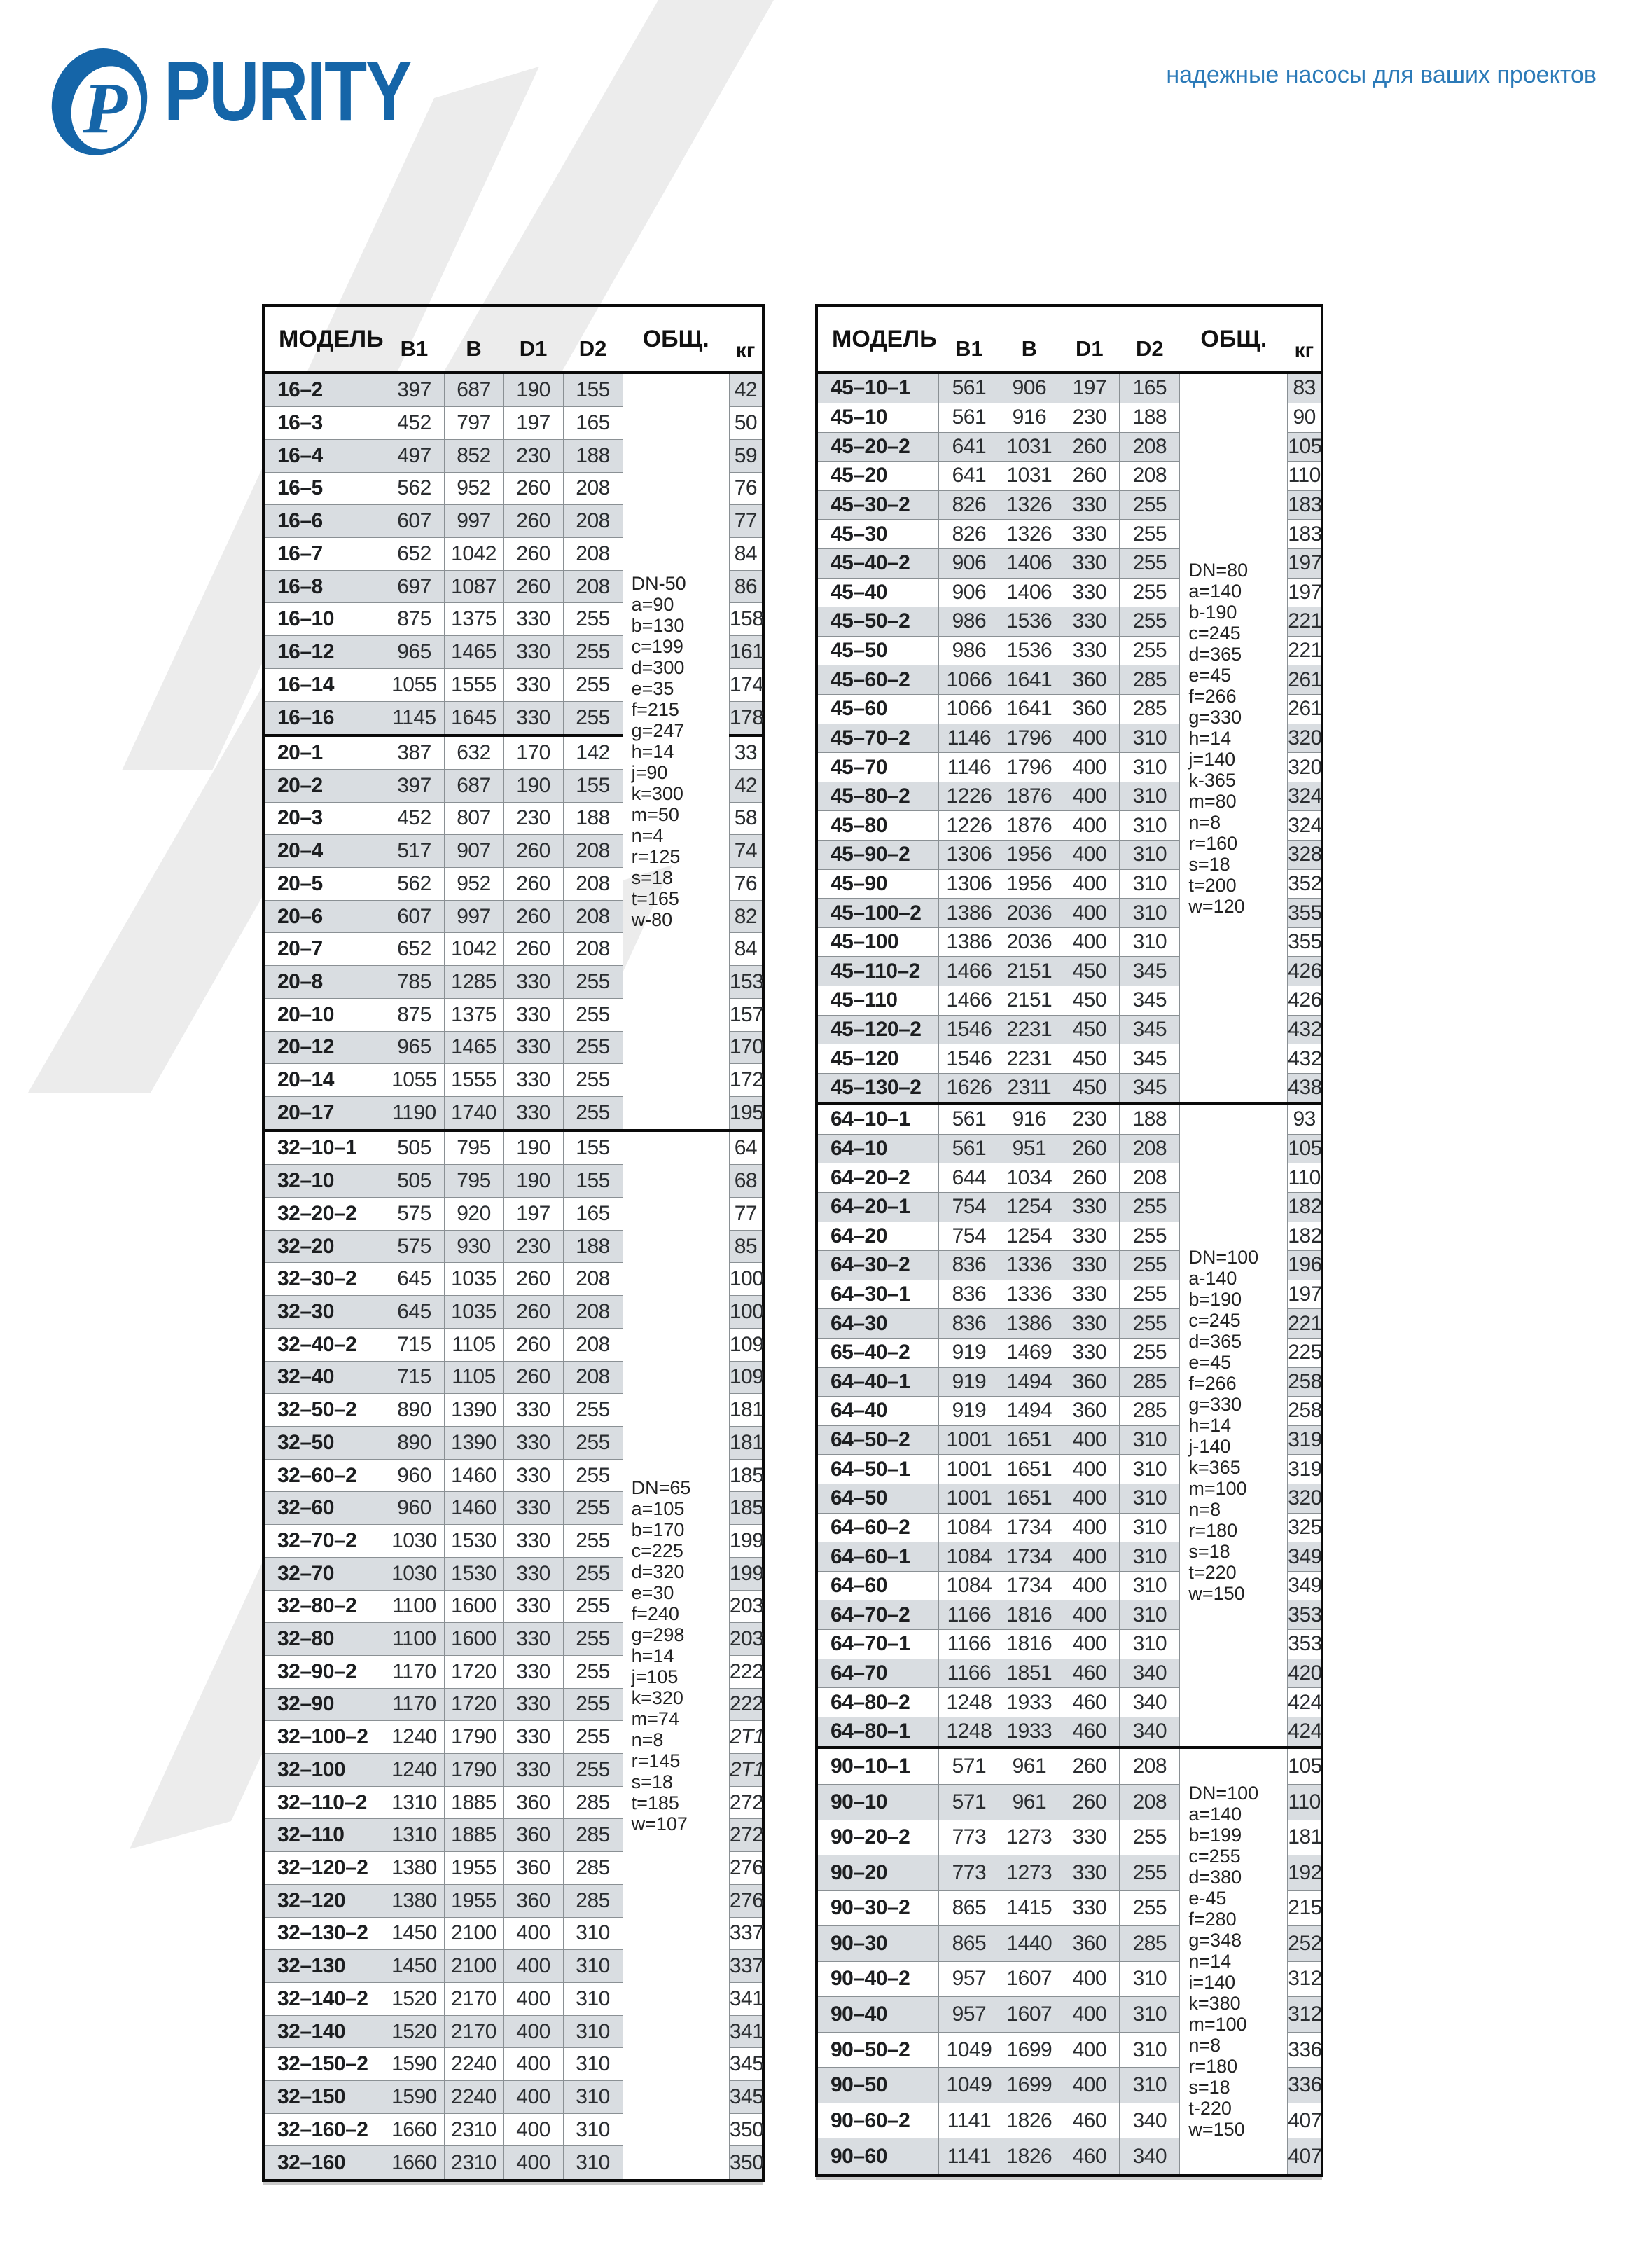  Describe the element at coordinates (324, 1047) in the screenshot. I see `model-cell: 20–12` at that location.